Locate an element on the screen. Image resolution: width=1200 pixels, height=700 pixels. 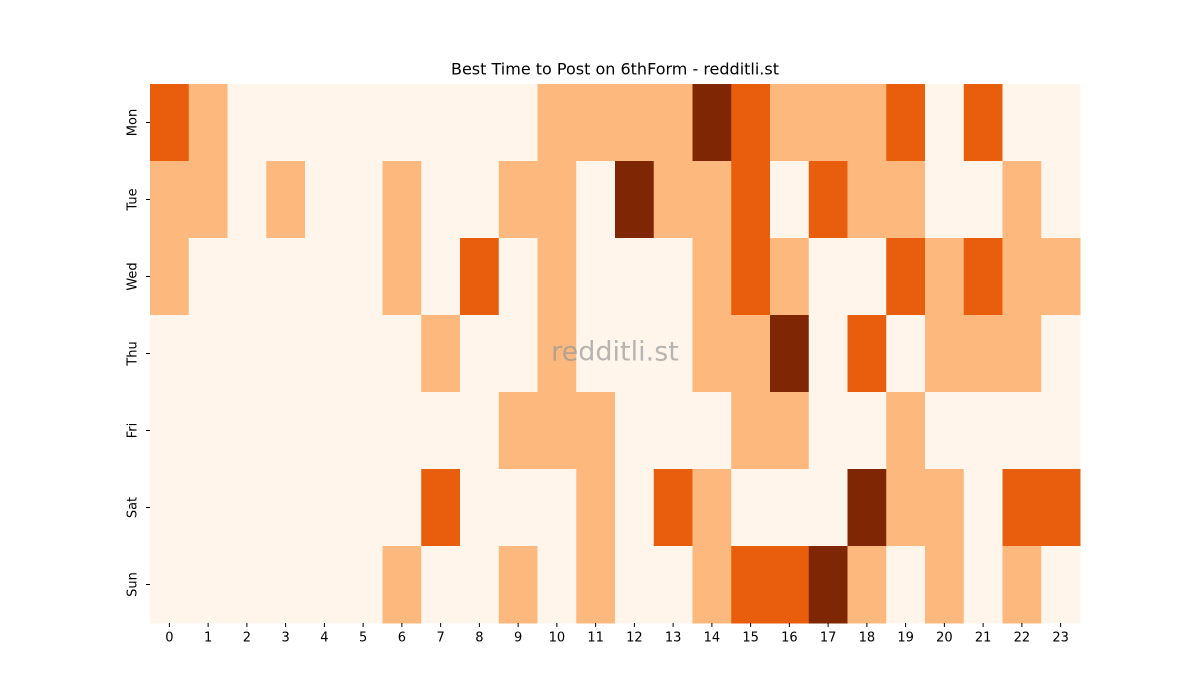
x-tick-label: 19 is located at coordinates (905, 638).